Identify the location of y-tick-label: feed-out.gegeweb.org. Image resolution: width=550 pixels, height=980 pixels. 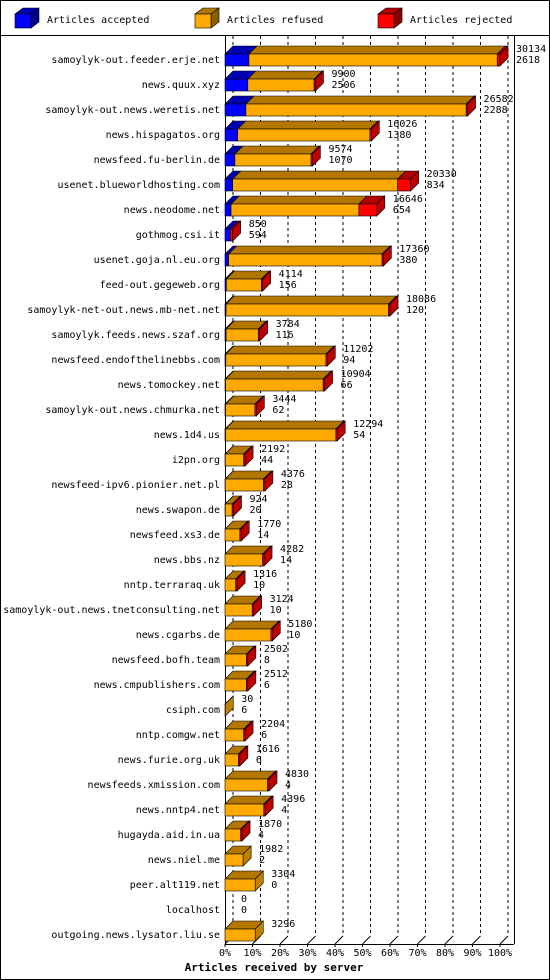
(160, 285).